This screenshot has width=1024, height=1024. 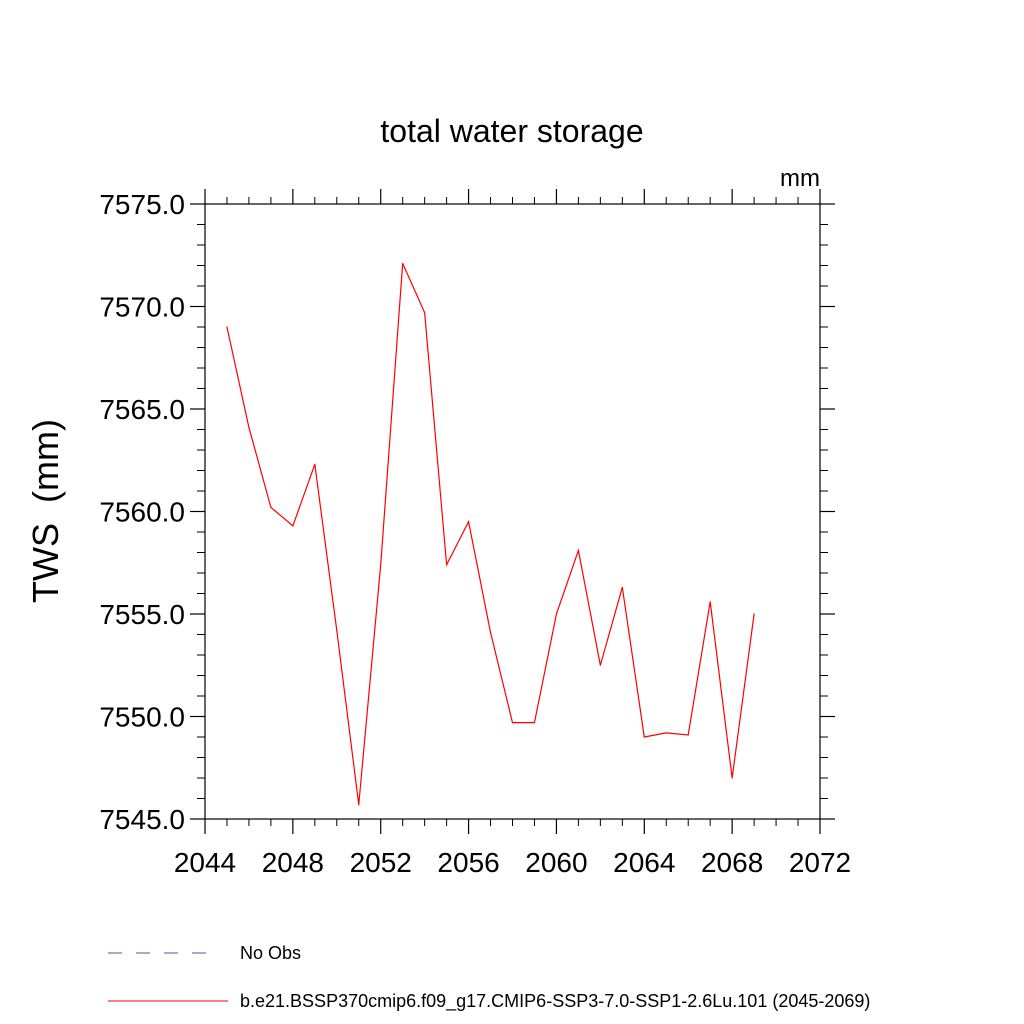 I want to click on y-tick-label: 7570.0, so click(x=142, y=307).